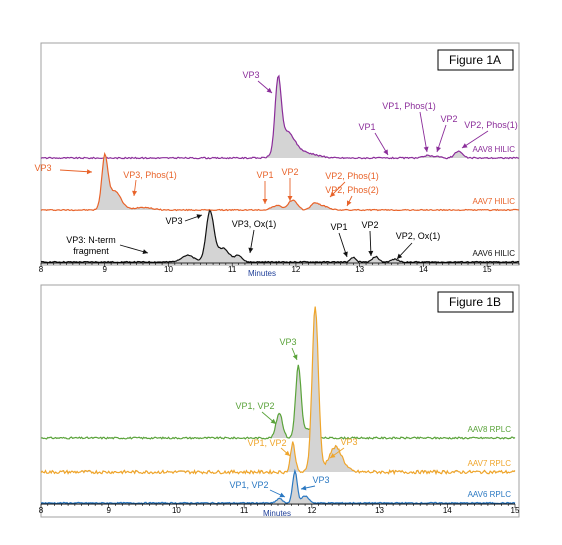  What do you see at coordinates (490, 429) in the screenshot?
I see `series-label-aav8-rplc: AAV8 RPLC` at bounding box center [490, 429].